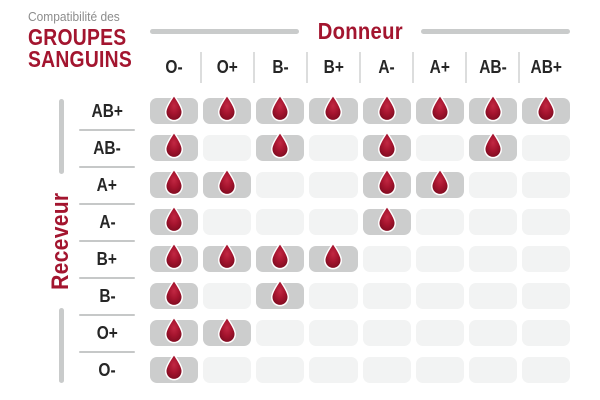  What do you see at coordinates (333, 222) in the screenshot?
I see `cell-A--B+-empty` at bounding box center [333, 222].